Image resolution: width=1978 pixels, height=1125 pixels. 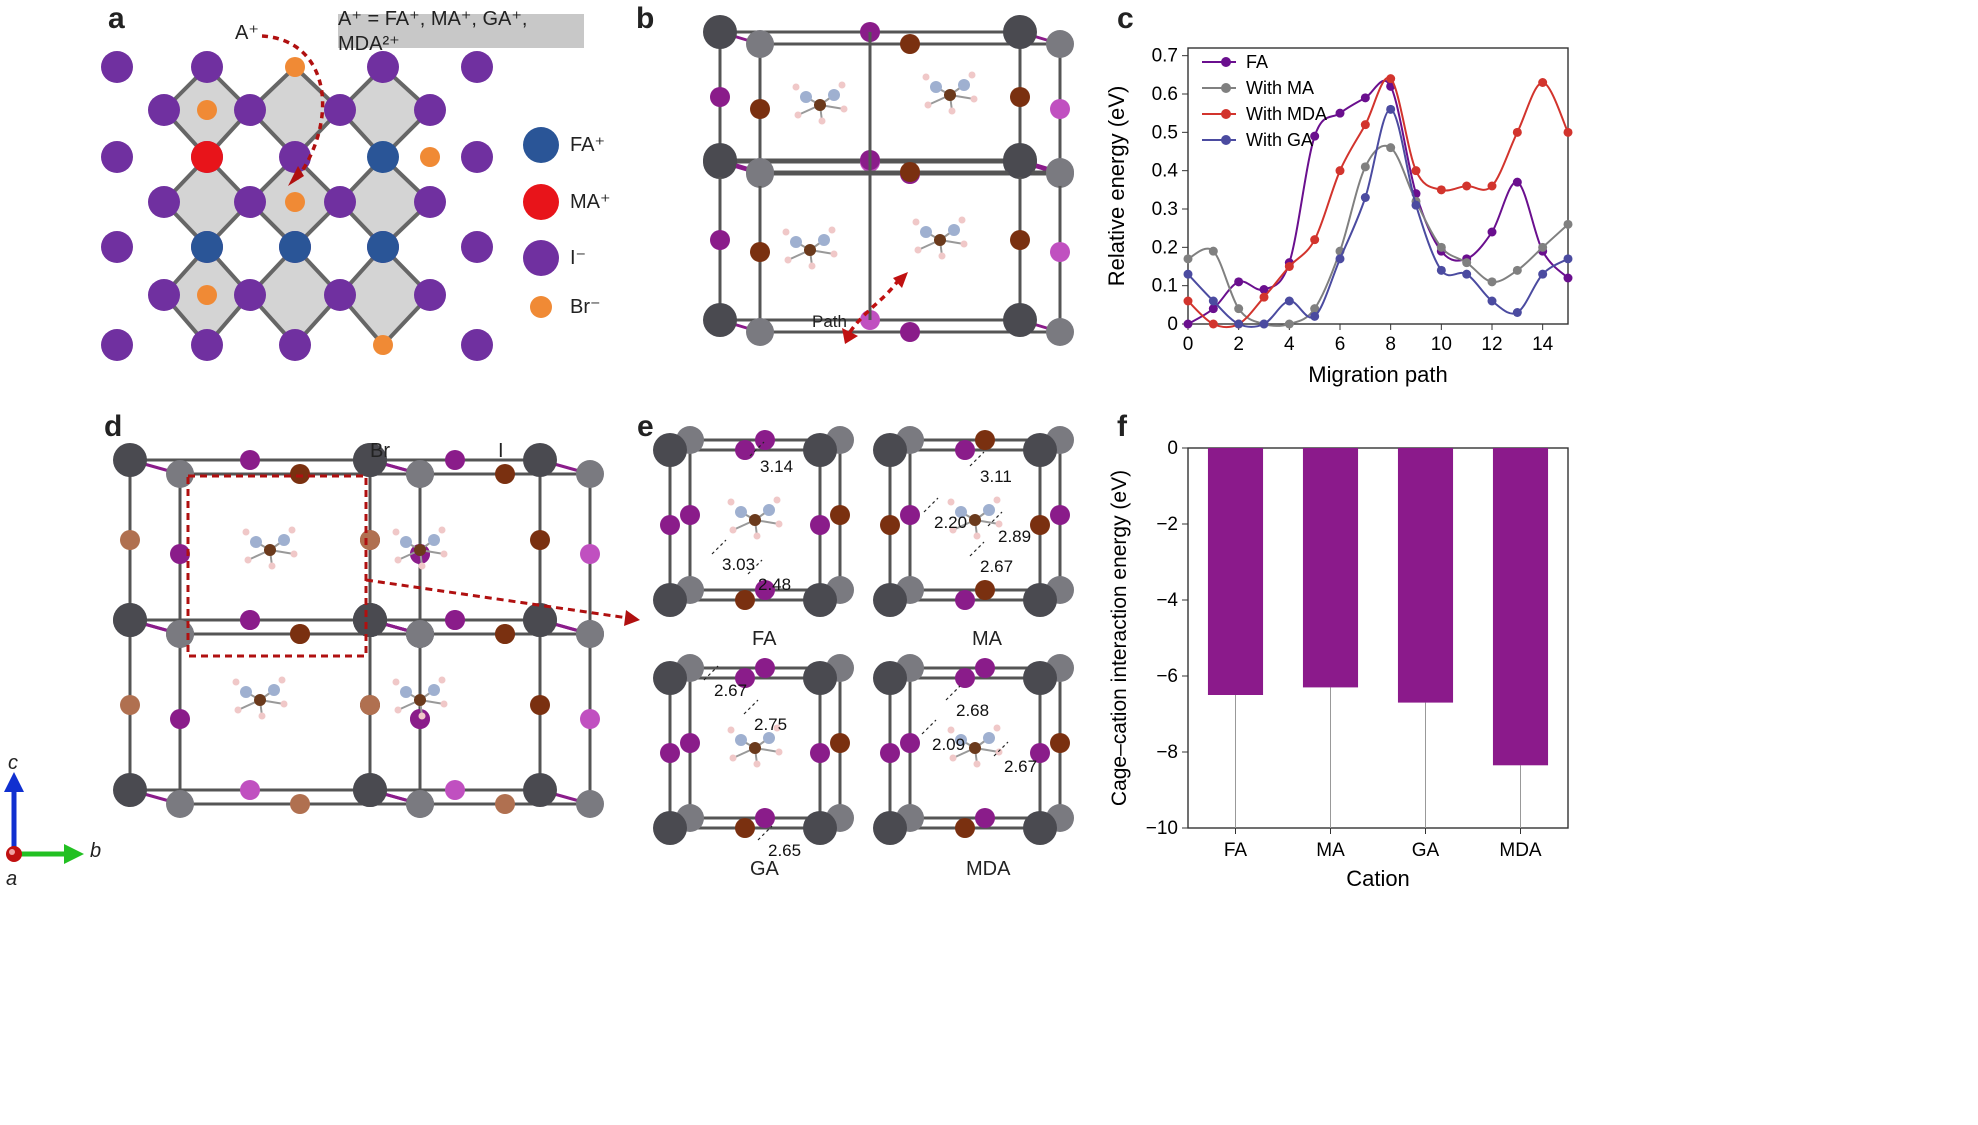 What do you see at coordinates (277, 566) in the screenshot?
I see `selection-box` at bounding box center [277, 566].